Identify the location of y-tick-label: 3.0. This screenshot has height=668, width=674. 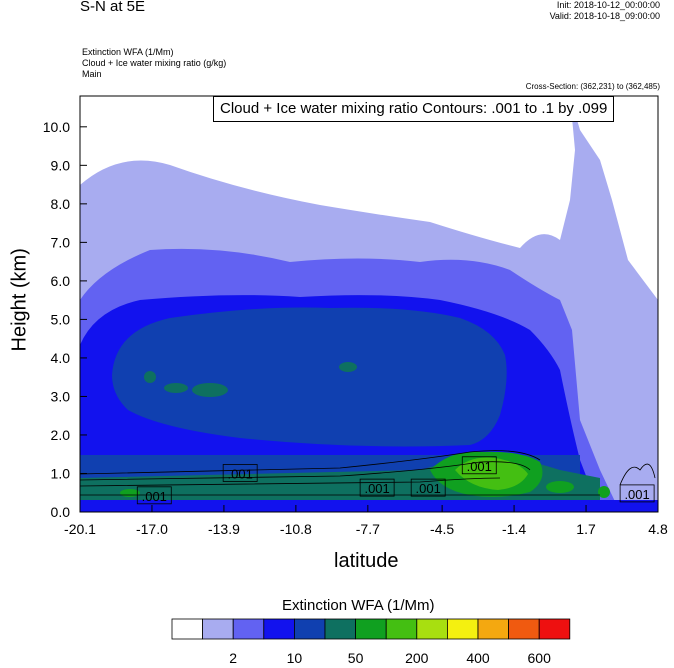
(61, 396).